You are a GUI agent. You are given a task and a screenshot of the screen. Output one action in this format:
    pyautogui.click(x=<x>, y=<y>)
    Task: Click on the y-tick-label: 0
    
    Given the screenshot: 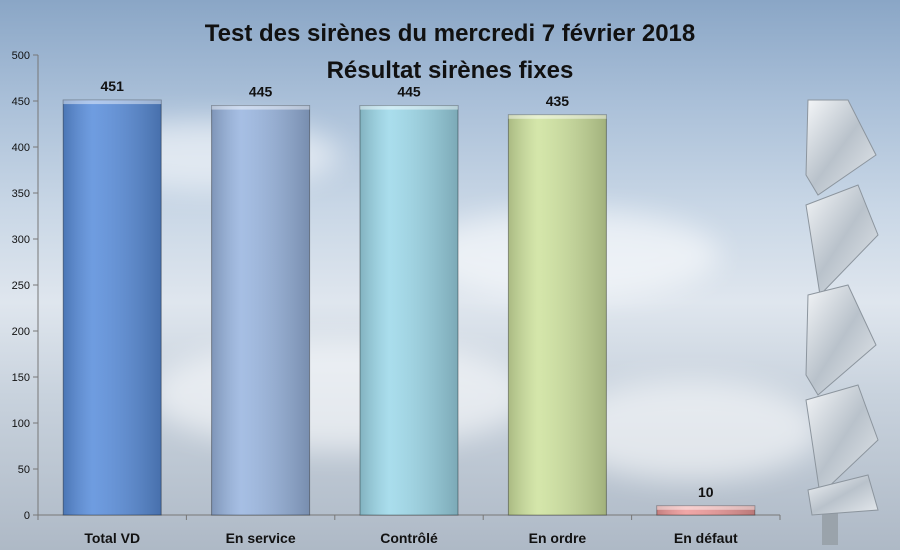 What is the action you would take?
    pyautogui.click(x=27, y=516)
    